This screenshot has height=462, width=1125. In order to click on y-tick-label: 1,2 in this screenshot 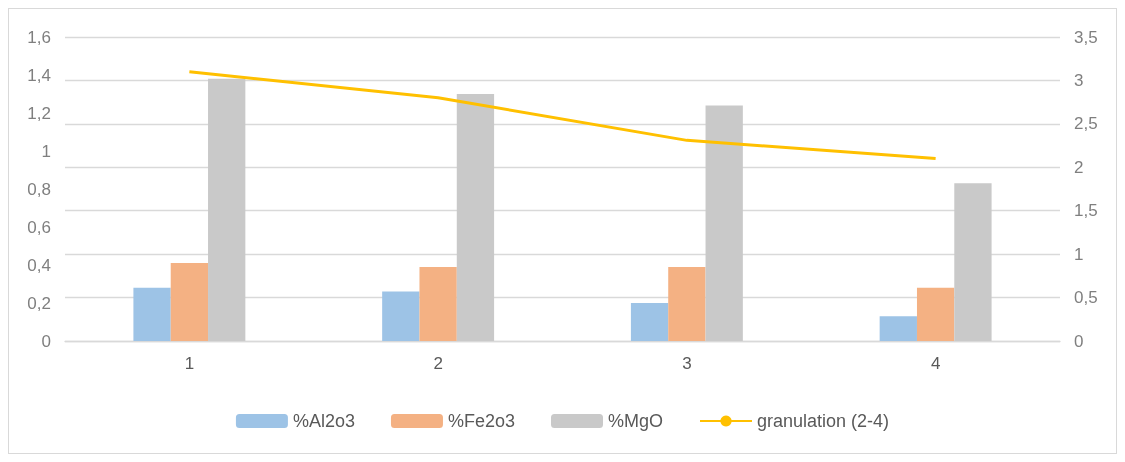, I will do `click(39, 113)`.